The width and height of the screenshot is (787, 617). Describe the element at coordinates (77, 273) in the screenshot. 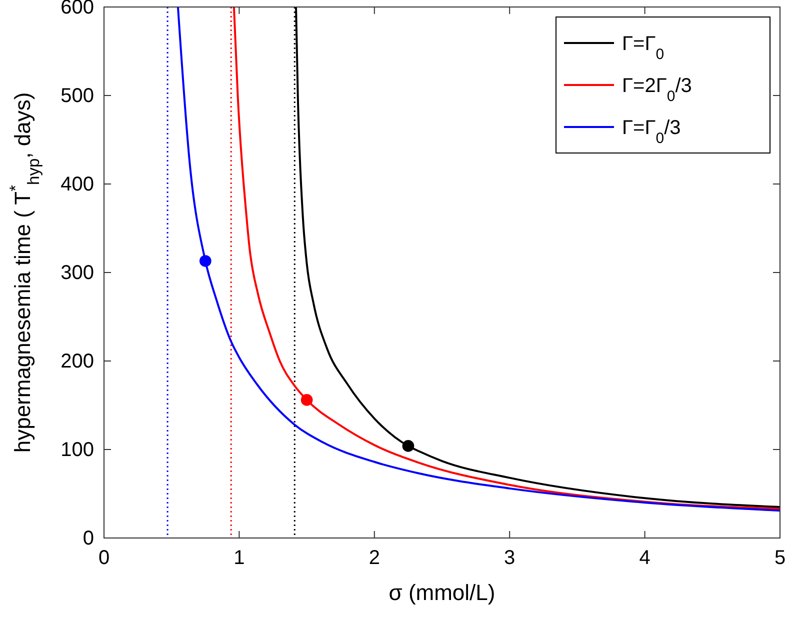

I see `y-tick-label: 300` at that location.